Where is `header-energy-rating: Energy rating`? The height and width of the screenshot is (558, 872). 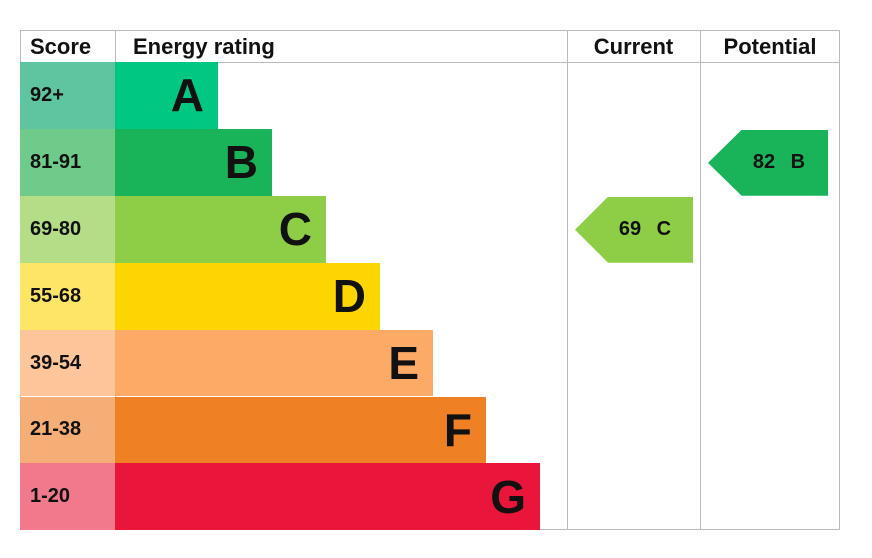 header-energy-rating: Energy rating is located at coordinates (204, 46).